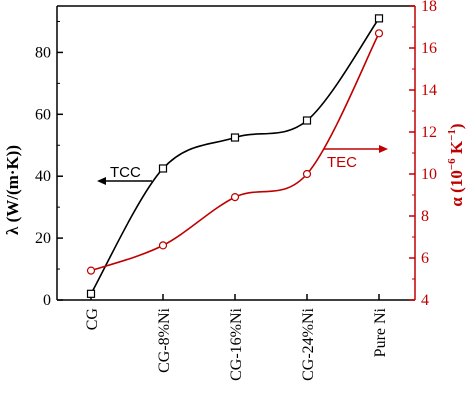 Image resolution: width=474 pixels, height=405 pixels. I want to click on left-tick-label: 20, so click(43, 238).